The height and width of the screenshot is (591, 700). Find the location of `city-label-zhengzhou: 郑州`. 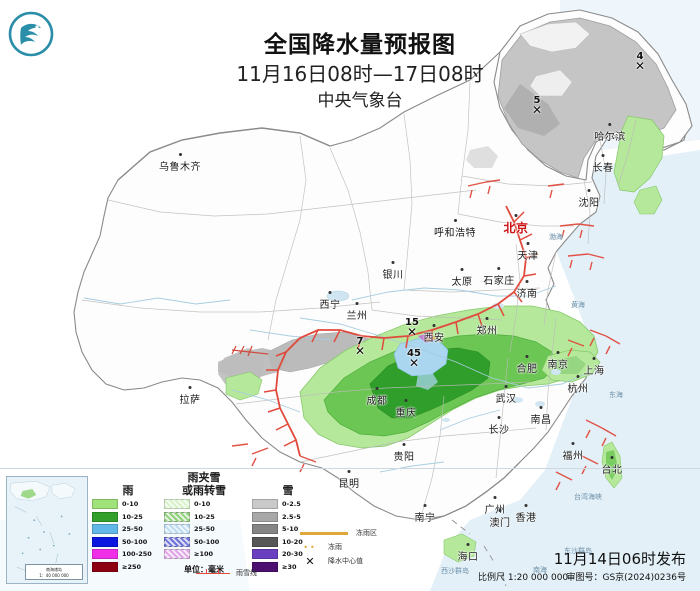

city-label-zhengzhou: 郑州 is located at coordinates (487, 327).